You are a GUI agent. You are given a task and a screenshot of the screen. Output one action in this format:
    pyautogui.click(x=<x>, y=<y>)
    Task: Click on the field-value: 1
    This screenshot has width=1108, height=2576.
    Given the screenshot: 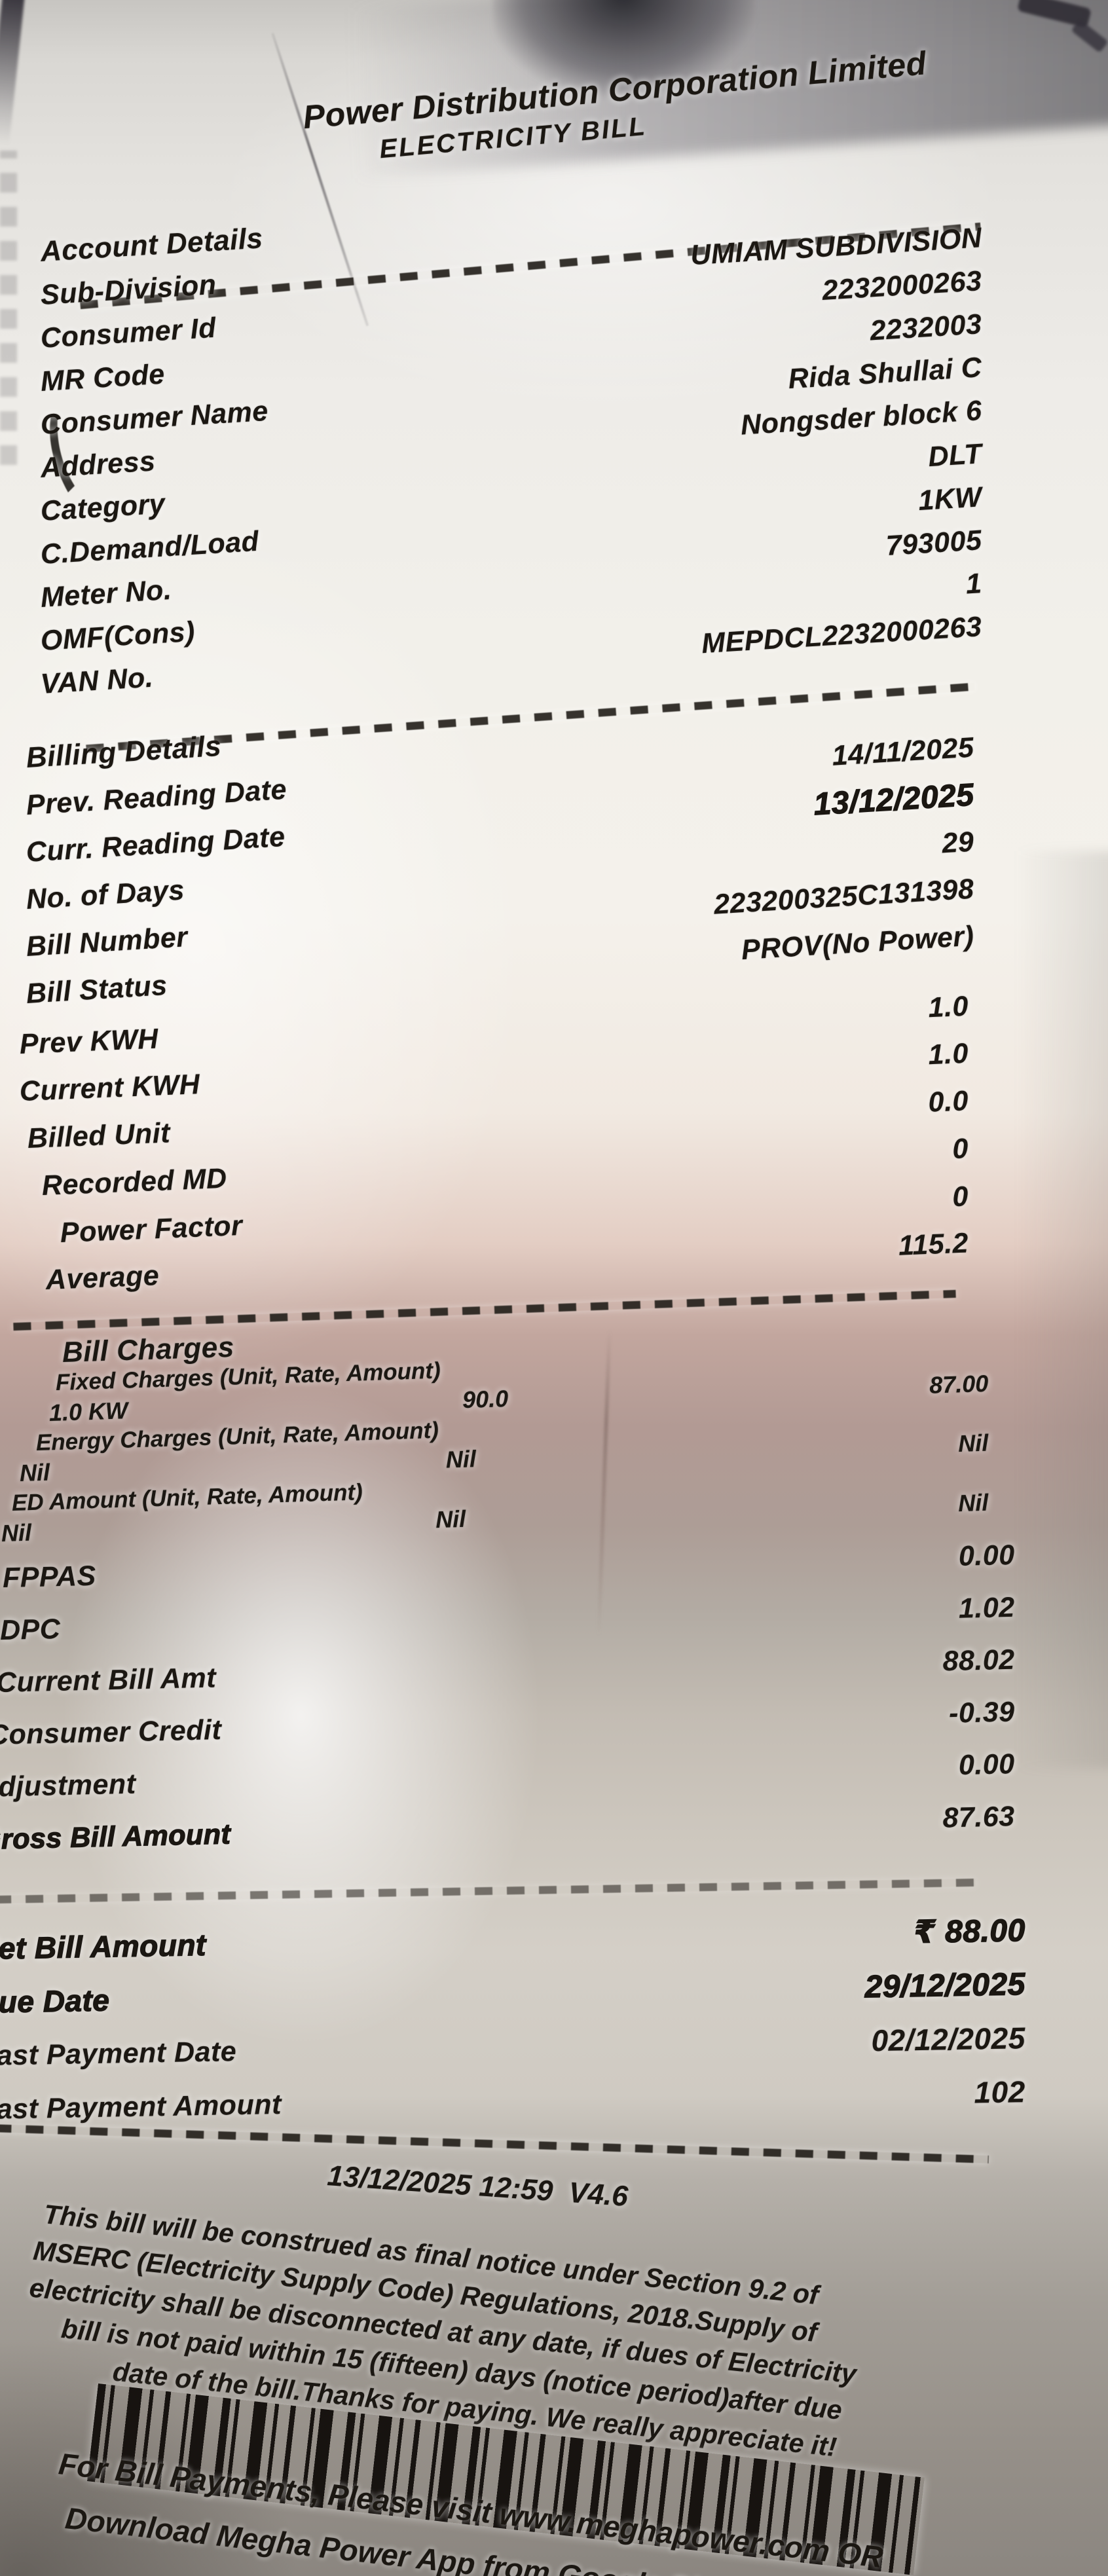 What is the action you would take?
    pyautogui.click(x=974, y=583)
    